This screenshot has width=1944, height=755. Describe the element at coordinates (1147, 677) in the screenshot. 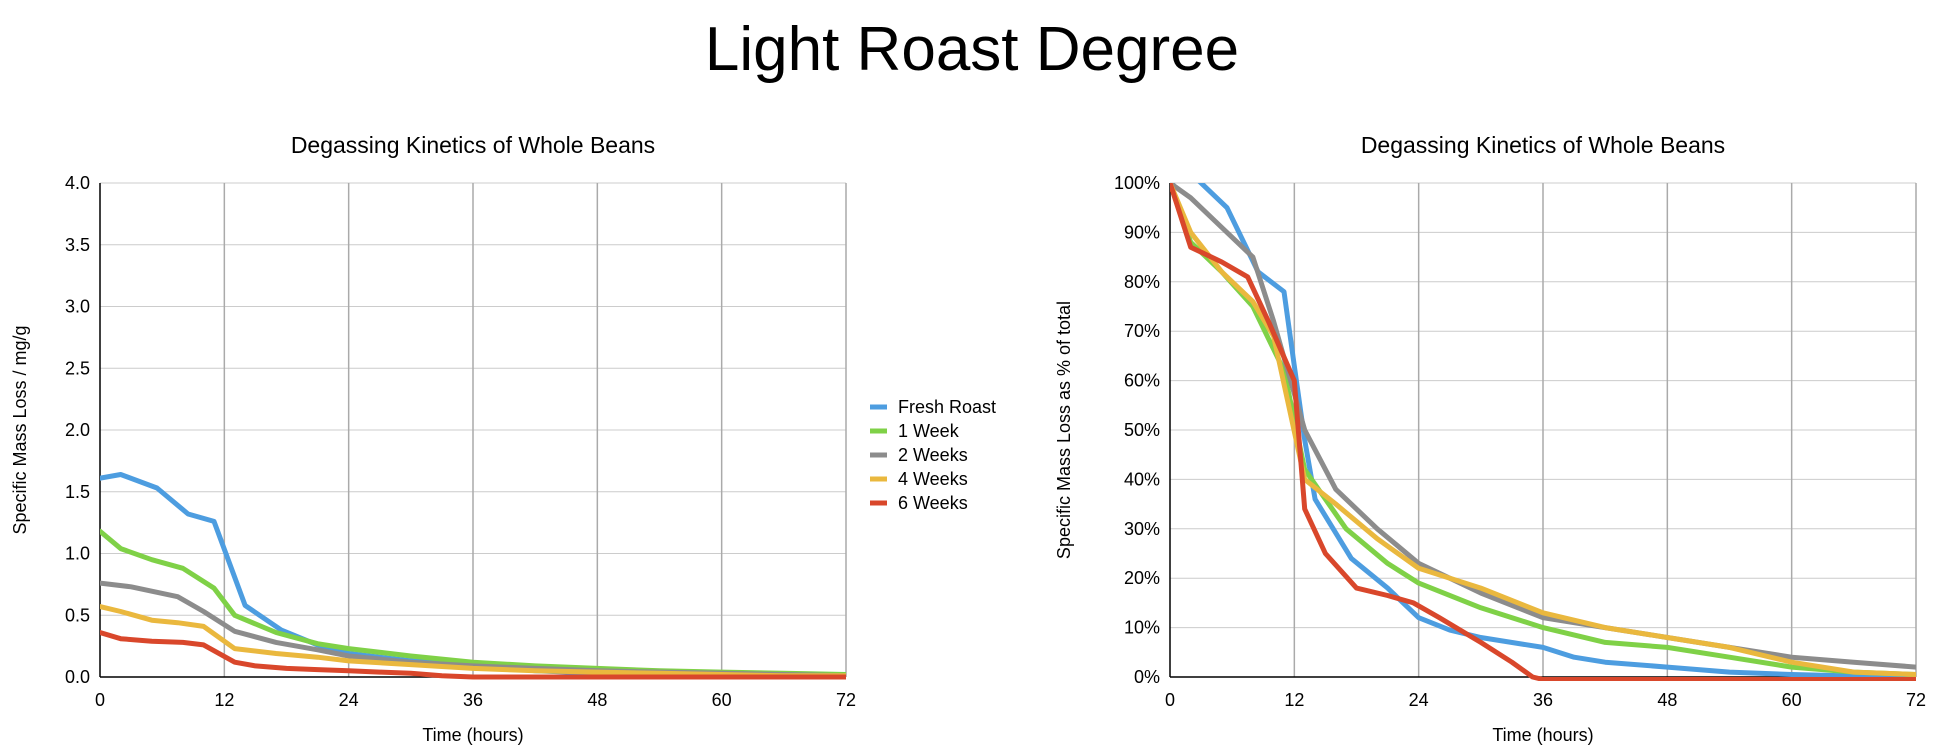

I see `chart2-ytick-label: 0%` at that location.